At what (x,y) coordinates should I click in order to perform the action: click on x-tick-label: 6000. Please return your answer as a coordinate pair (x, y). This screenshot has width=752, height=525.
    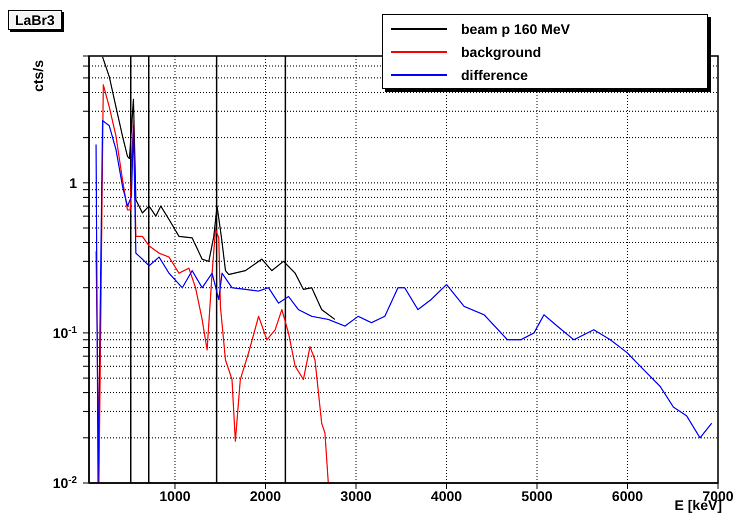
    Looking at the image, I should click on (628, 496).